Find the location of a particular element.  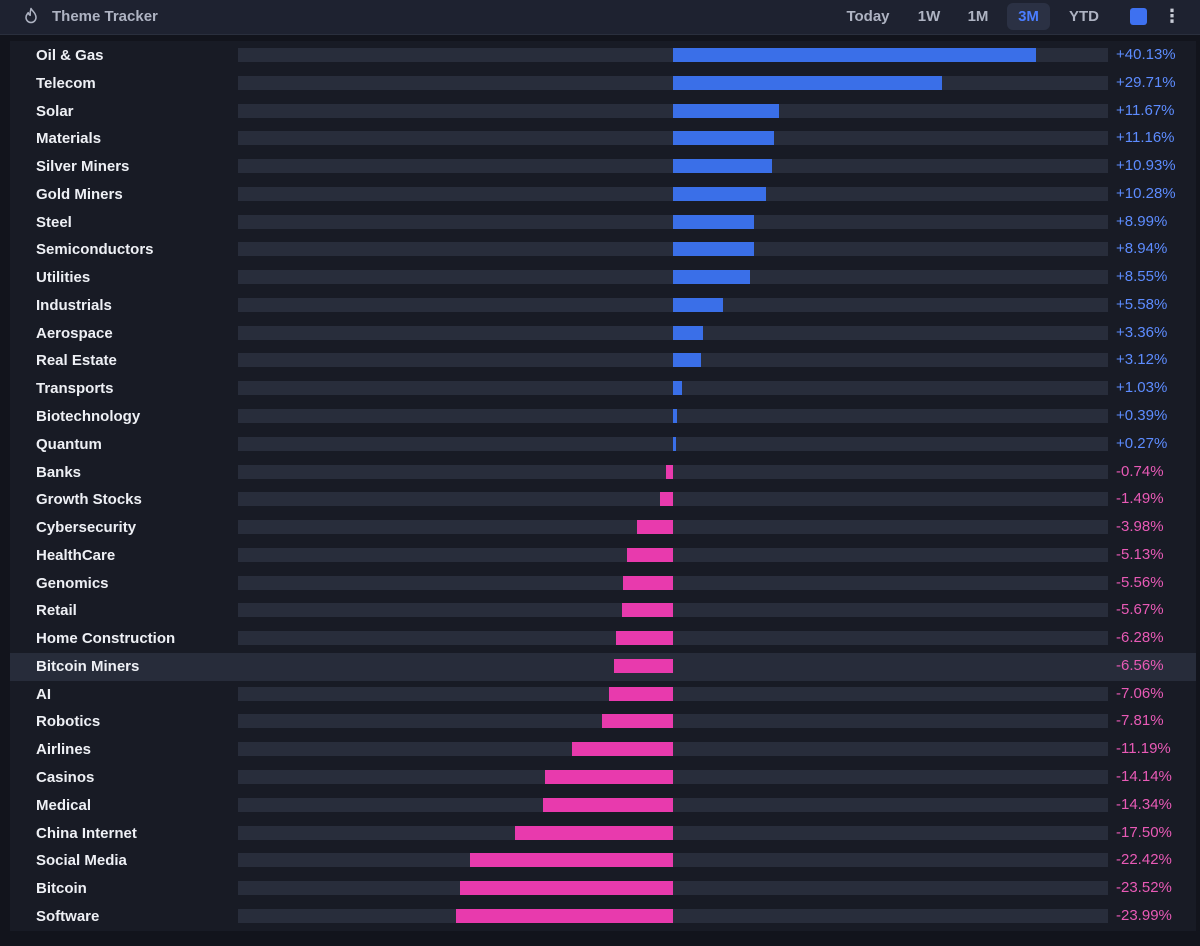

theme-name: Biotechnology is located at coordinates (88, 416).